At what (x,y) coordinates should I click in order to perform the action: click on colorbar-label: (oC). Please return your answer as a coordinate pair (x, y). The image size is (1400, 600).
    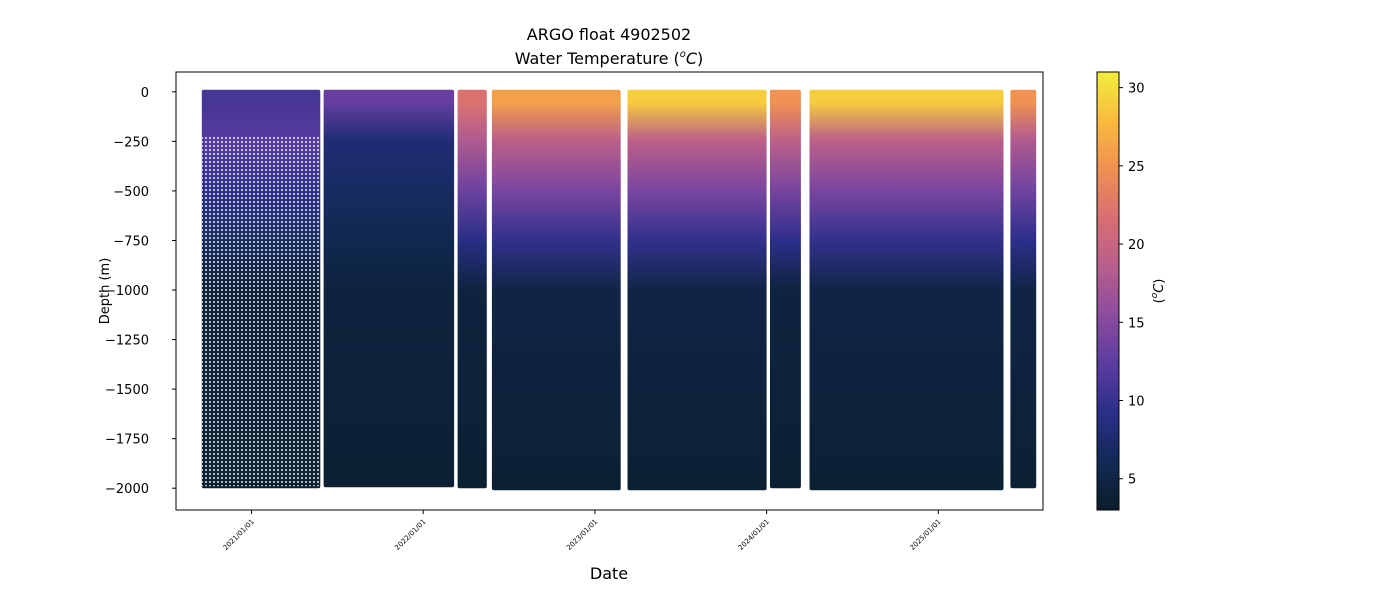
    Looking at the image, I should click on (1158, 291).